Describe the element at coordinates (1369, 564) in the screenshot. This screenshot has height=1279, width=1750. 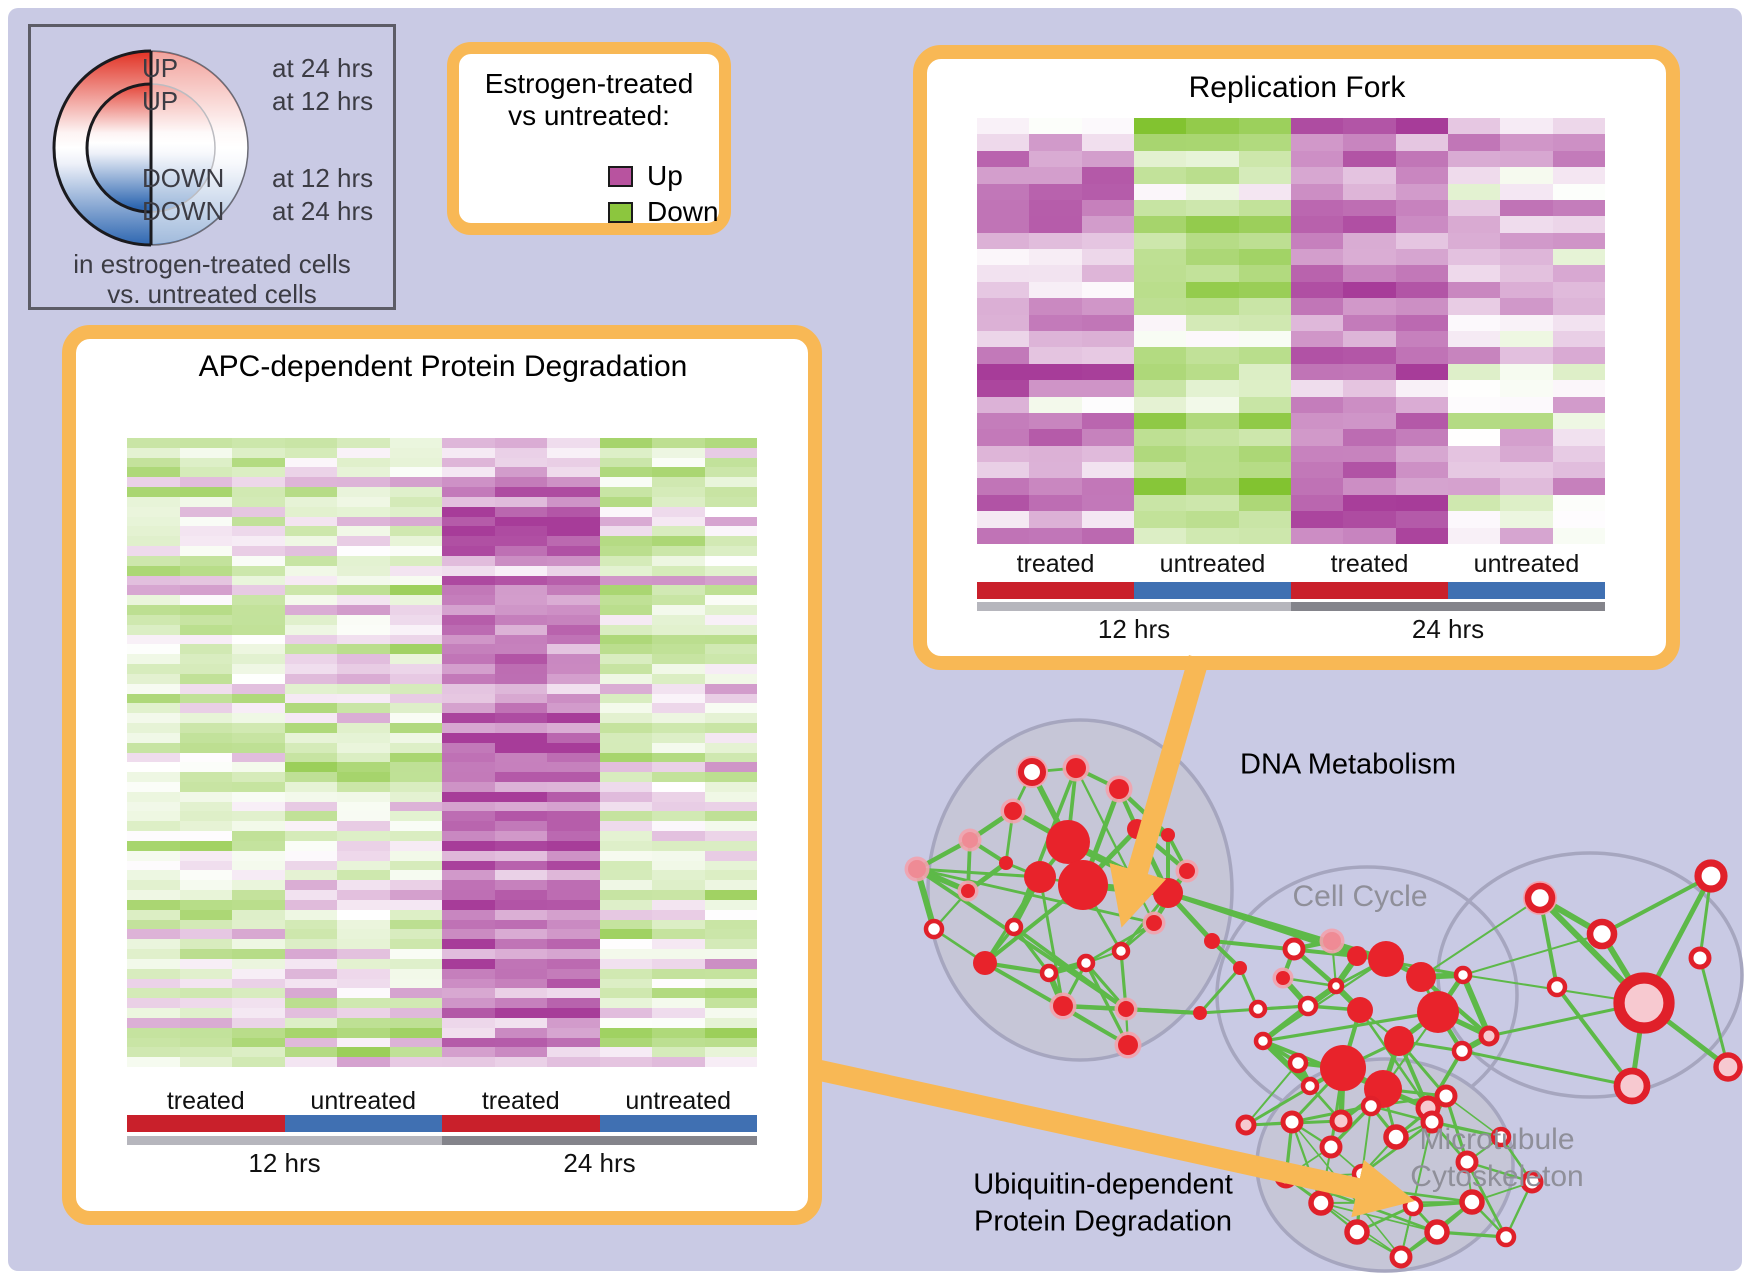
I see `group-label: treated` at that location.